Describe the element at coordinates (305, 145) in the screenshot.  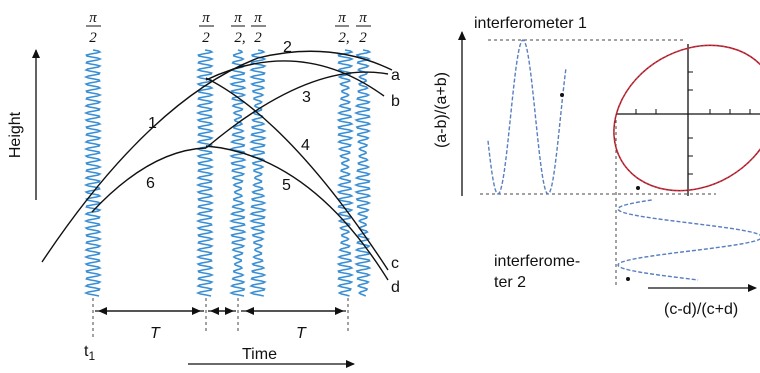
I see `path-number-4: 4` at that location.